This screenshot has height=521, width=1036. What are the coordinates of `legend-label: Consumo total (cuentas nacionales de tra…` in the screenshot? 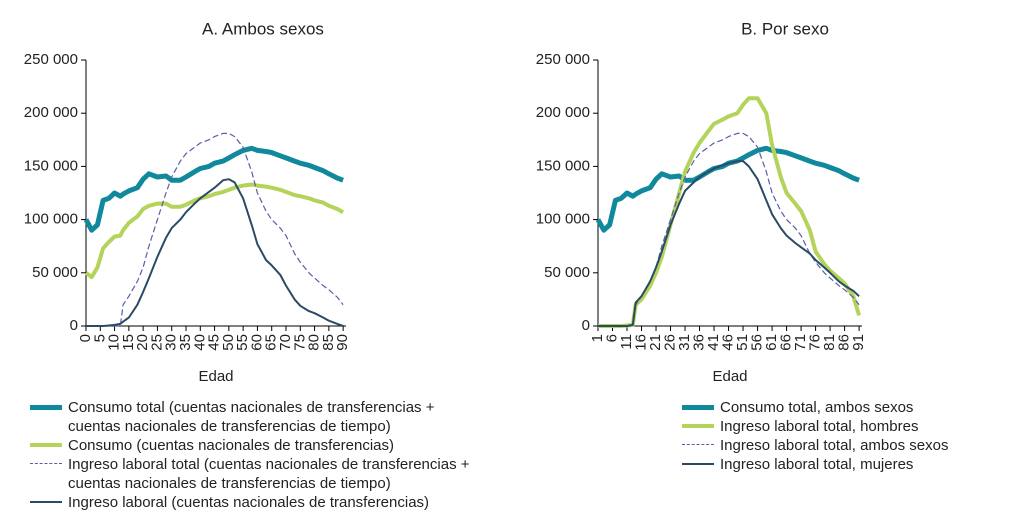 It's located at (251, 417).